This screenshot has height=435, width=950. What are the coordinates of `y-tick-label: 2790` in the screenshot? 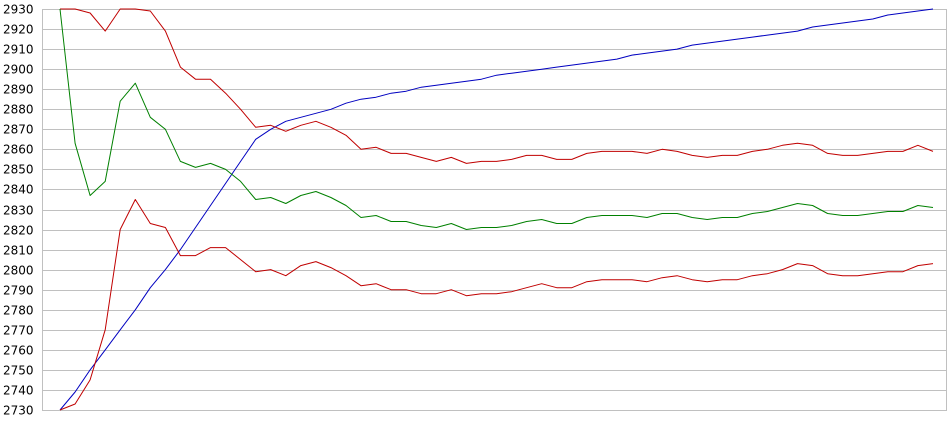 It's located at (18, 291).